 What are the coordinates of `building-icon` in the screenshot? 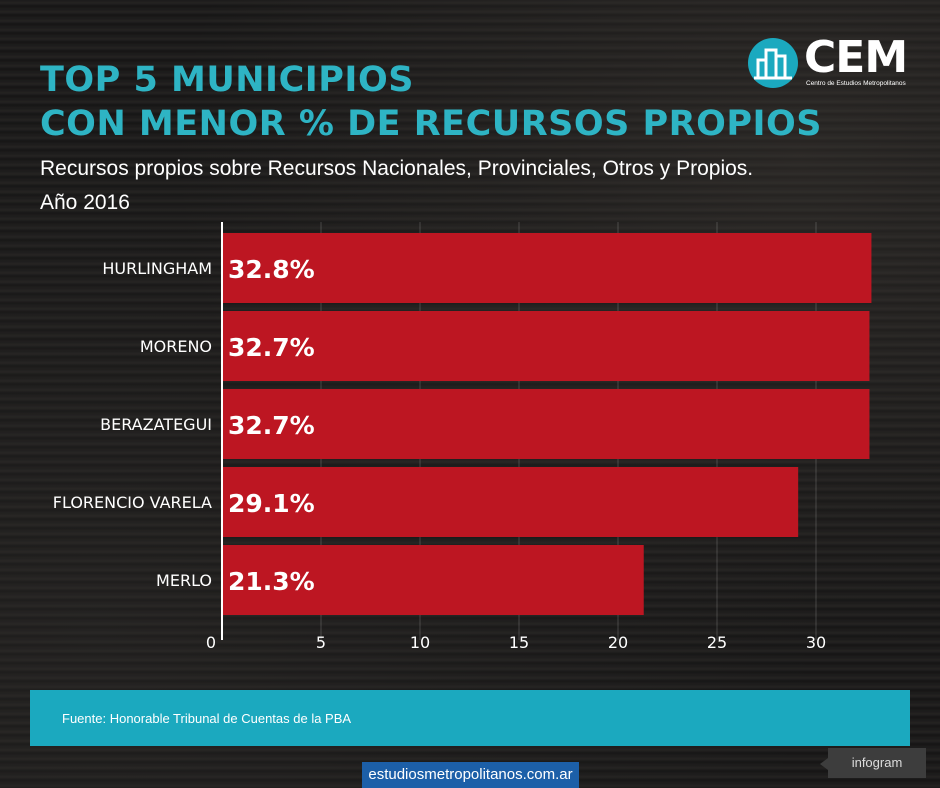 It's located at (773, 63).